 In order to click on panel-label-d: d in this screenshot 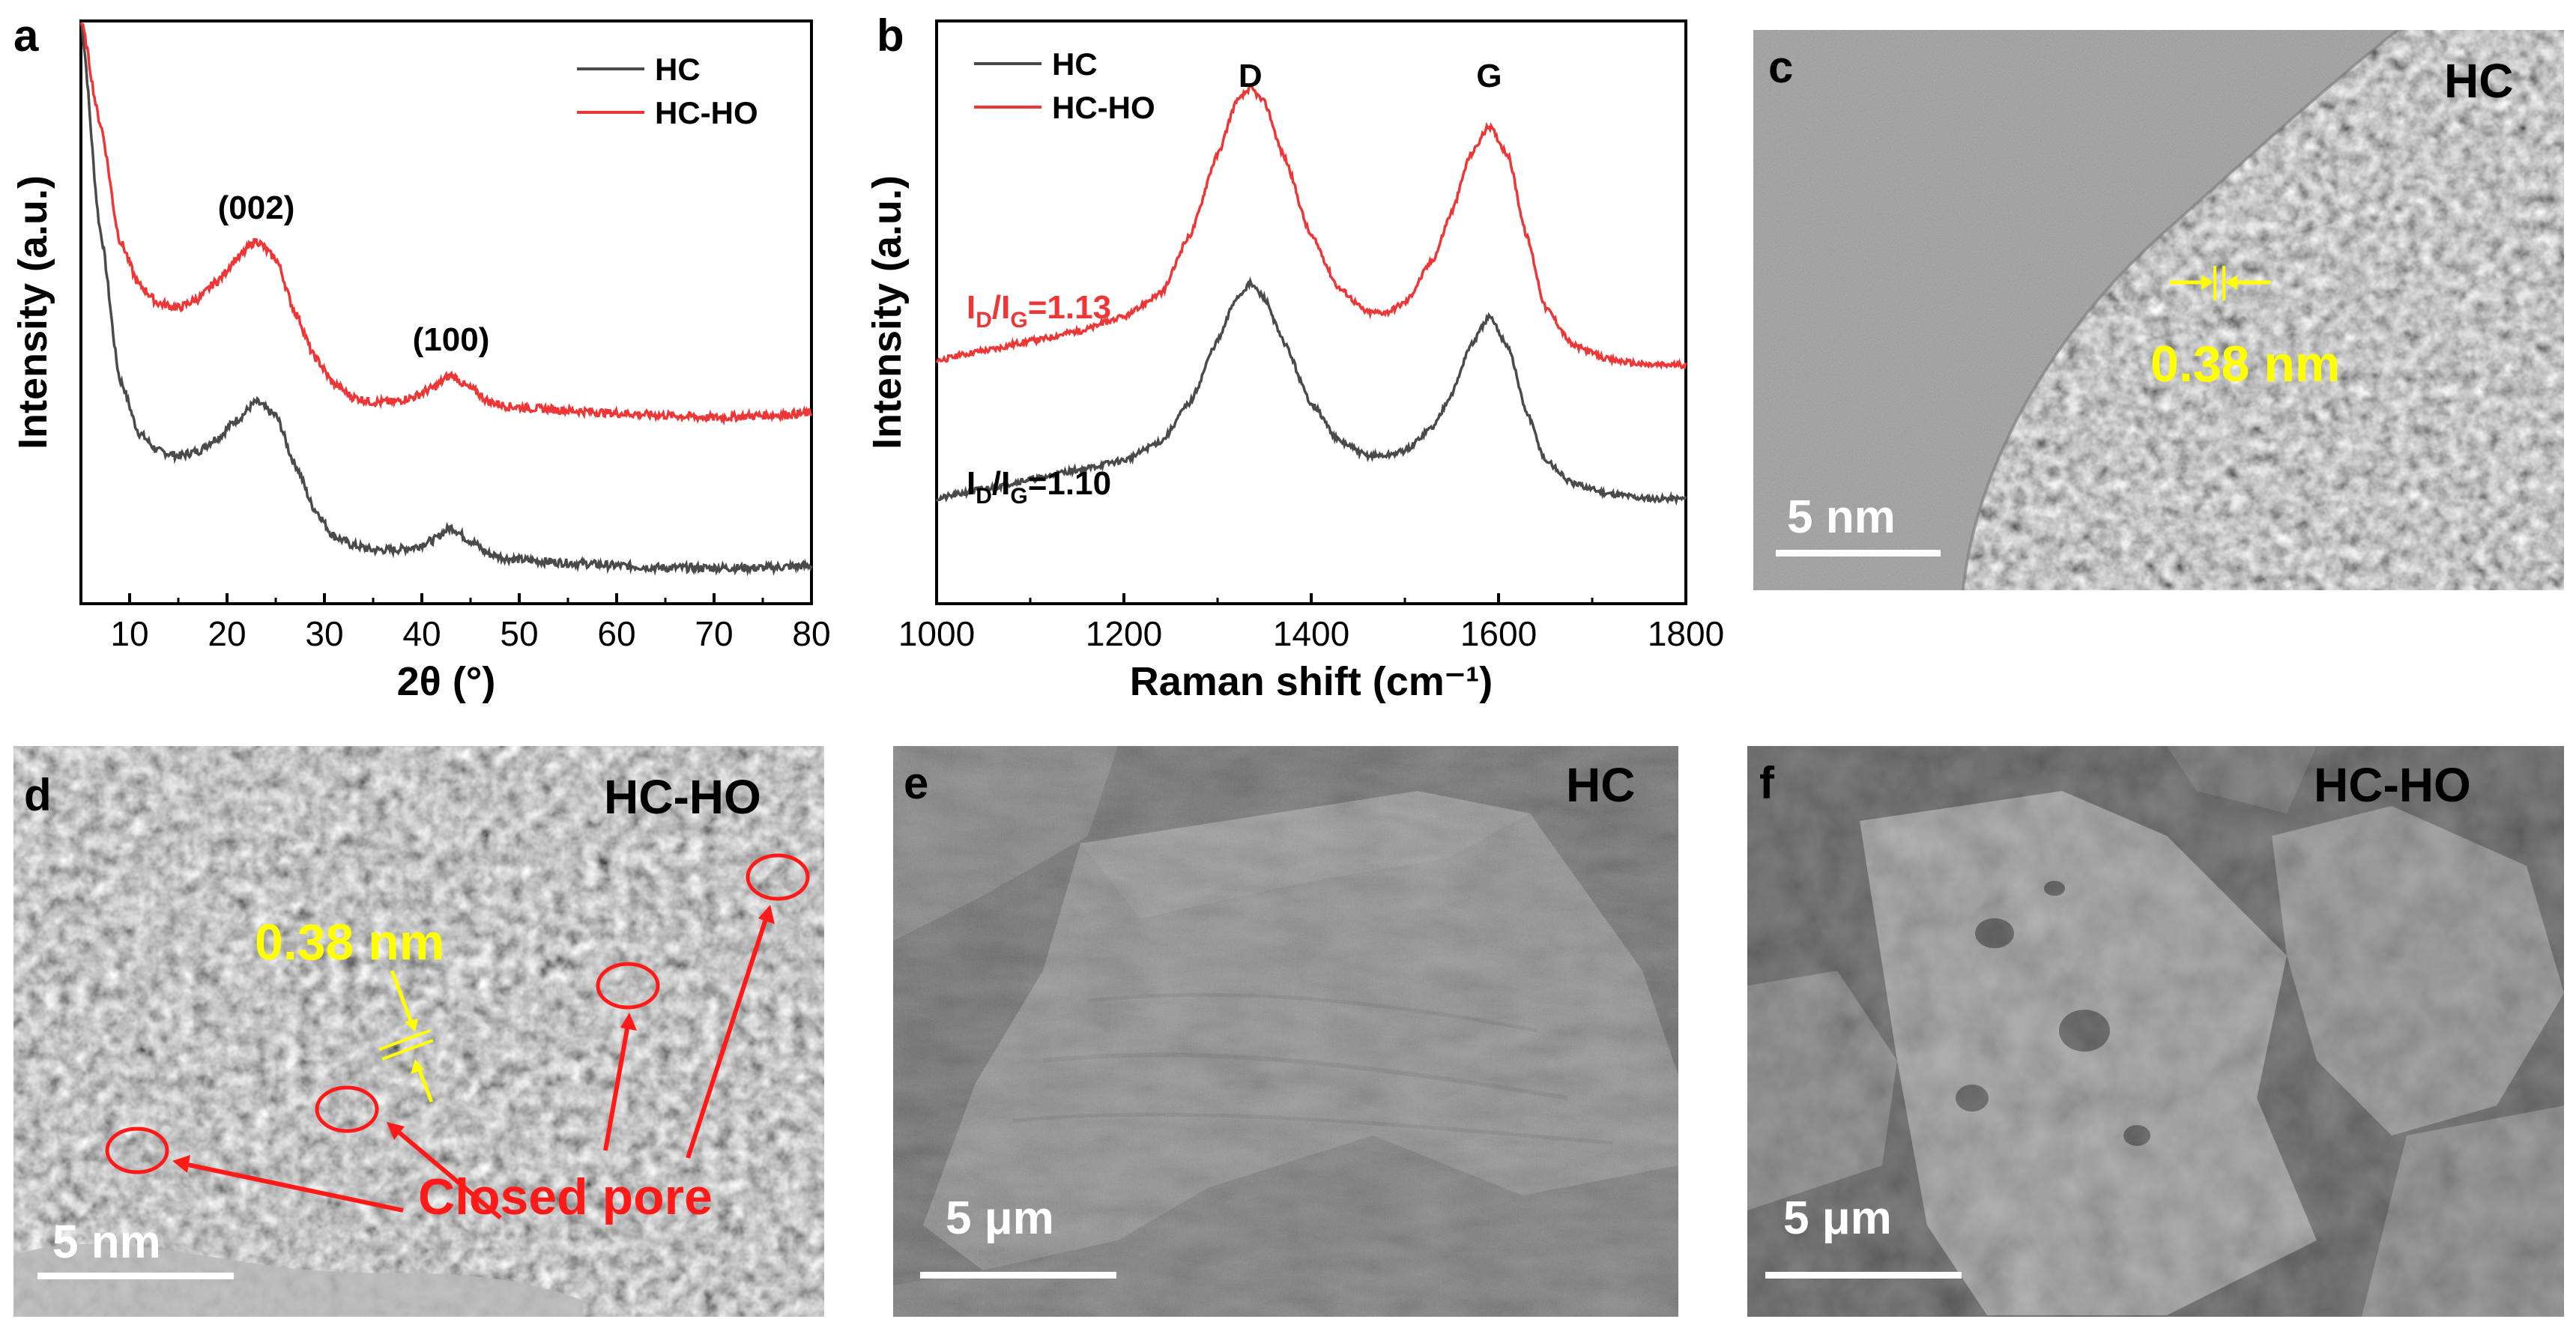, I will do `click(38, 795)`.